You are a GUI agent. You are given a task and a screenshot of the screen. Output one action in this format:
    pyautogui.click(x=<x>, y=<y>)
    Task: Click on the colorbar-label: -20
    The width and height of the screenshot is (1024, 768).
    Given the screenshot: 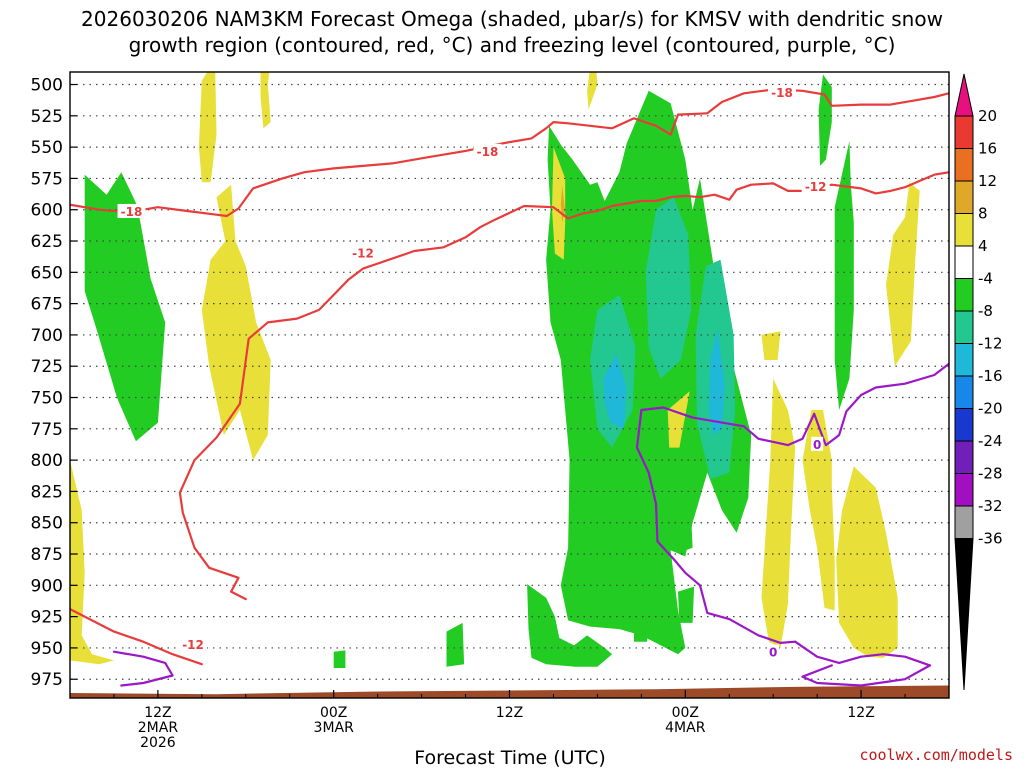 What is the action you would take?
    pyautogui.click(x=990, y=409)
    